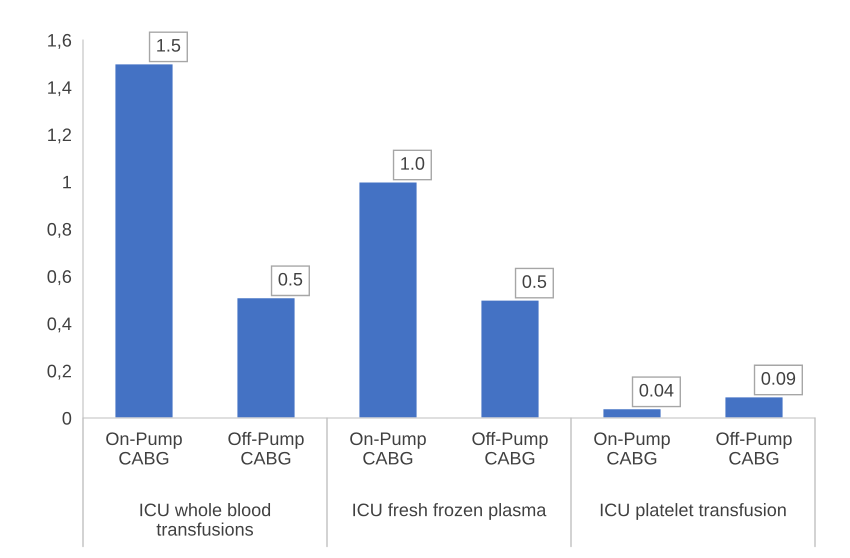 The height and width of the screenshot is (558, 850). What do you see at coordinates (67, 418) in the screenshot?
I see `y-tick-label: 0` at bounding box center [67, 418].